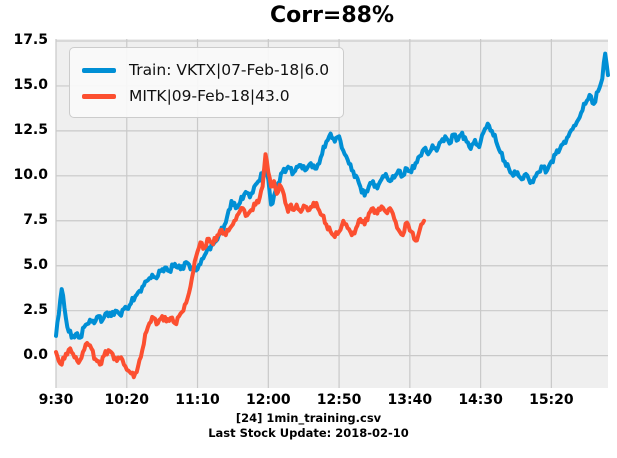 Image resolution: width=617 pixels, height=458 pixels. Describe the element at coordinates (127, 400) in the screenshot. I see `x-tick-label: 10:20` at that location.